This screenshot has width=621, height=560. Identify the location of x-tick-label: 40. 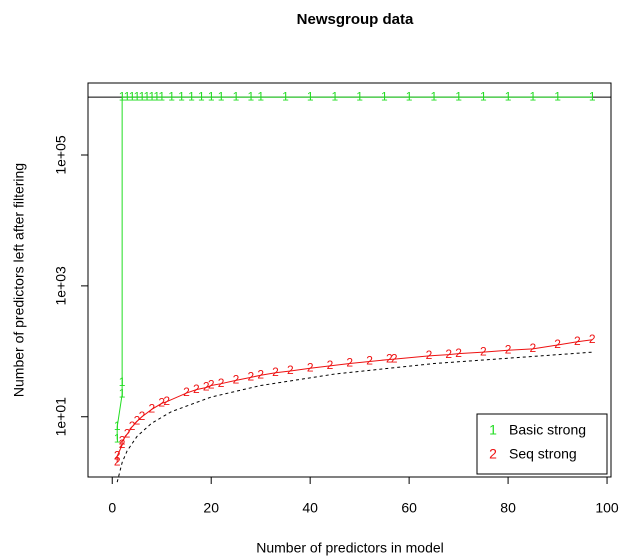
(310, 508).